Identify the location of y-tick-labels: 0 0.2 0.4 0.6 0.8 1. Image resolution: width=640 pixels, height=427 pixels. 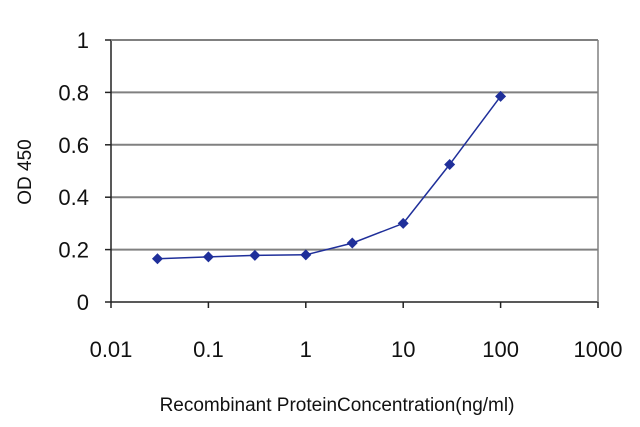
(73, 171).